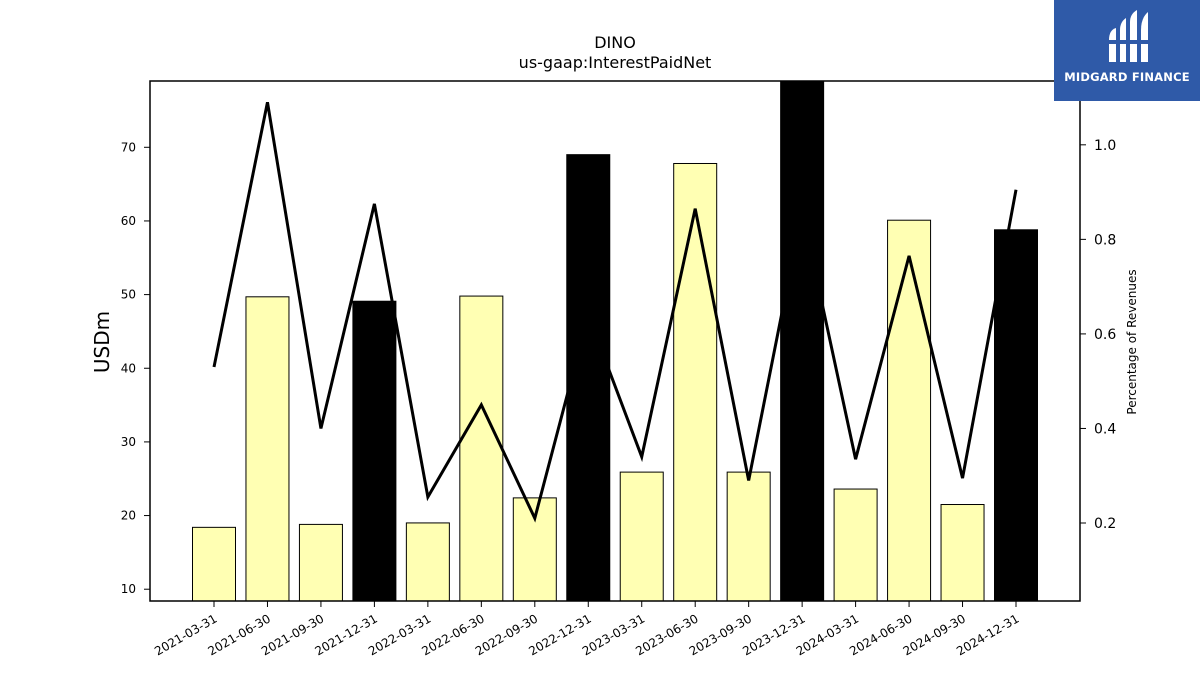  I want to click on y-right-tick-label: 0.2, so click(1105, 524).